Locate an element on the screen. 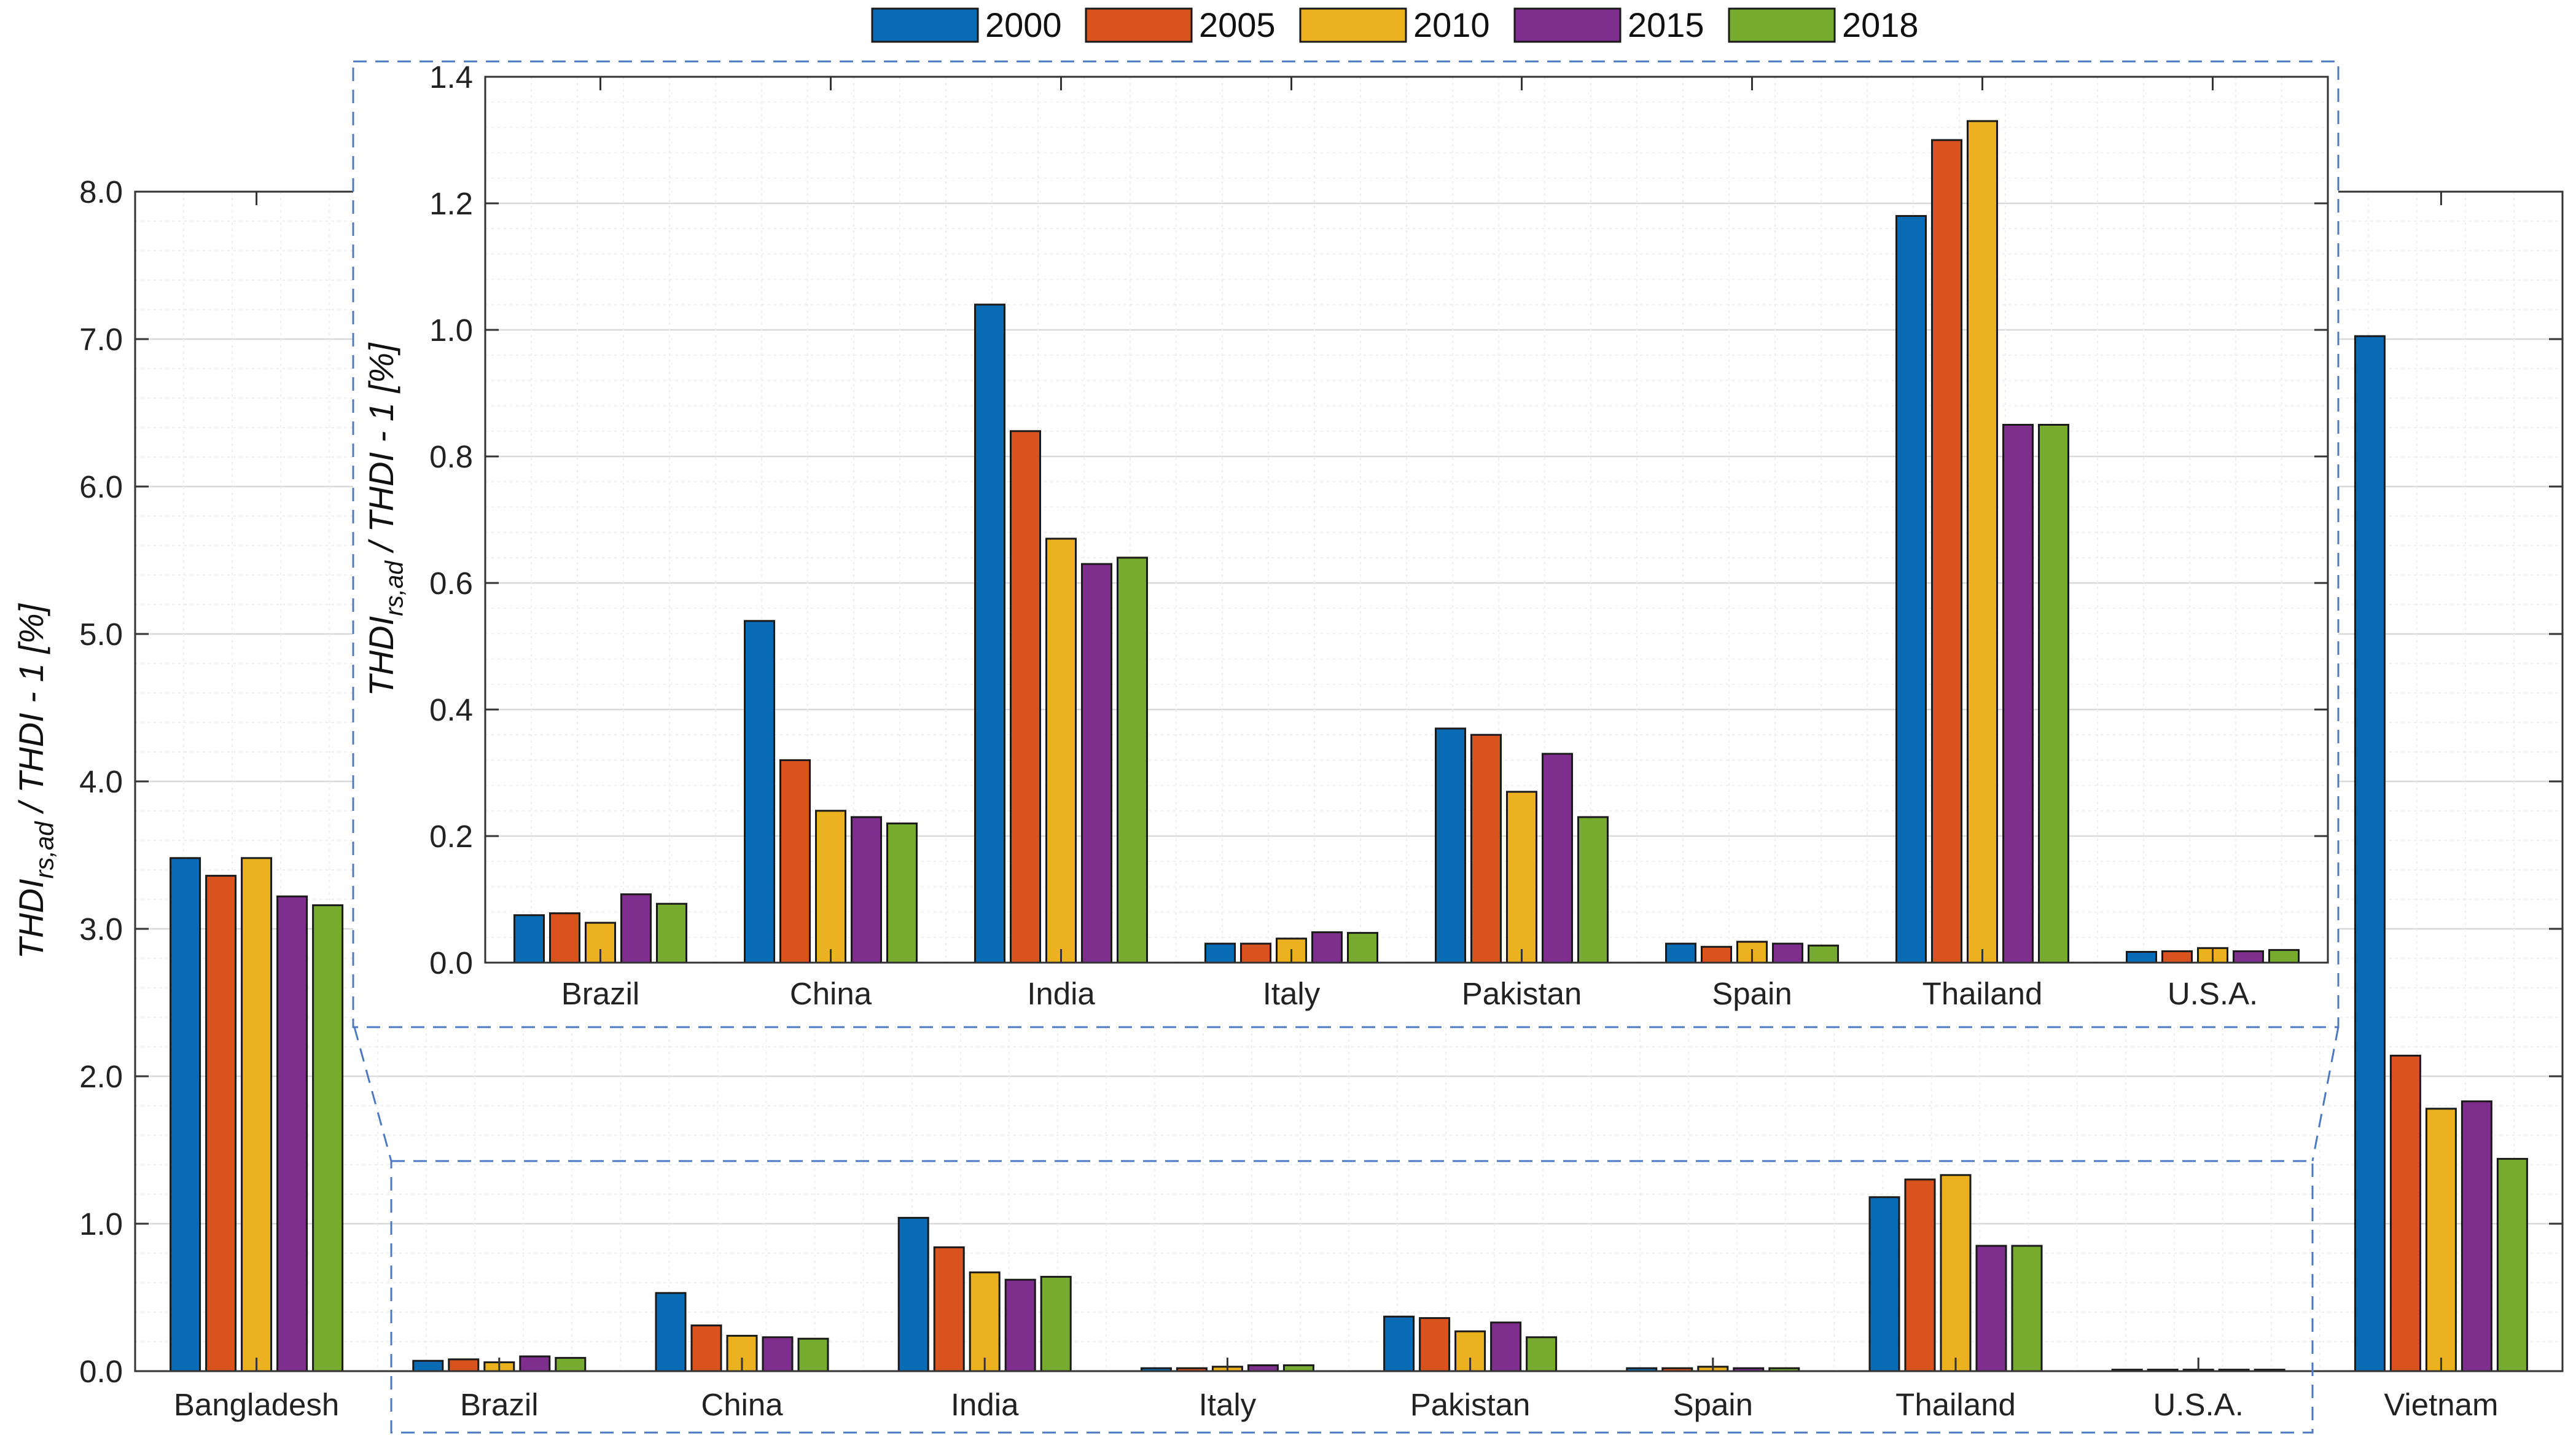 This screenshot has height=1451, width=2576. y-tick-label: 2.0 is located at coordinates (101, 1076).